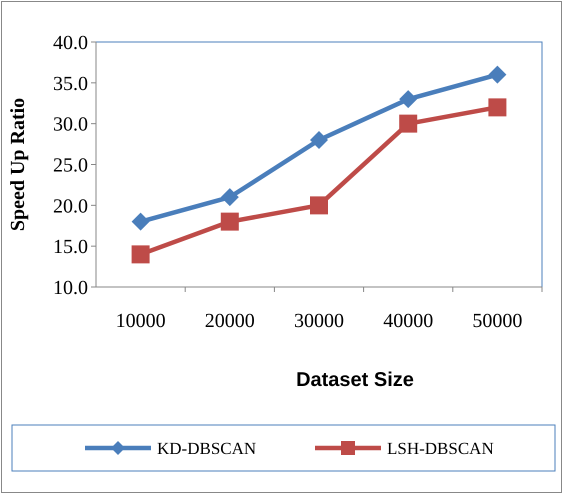 The image size is (563, 494). I want to click on y-tick-label: 25.0, so click(70, 165).